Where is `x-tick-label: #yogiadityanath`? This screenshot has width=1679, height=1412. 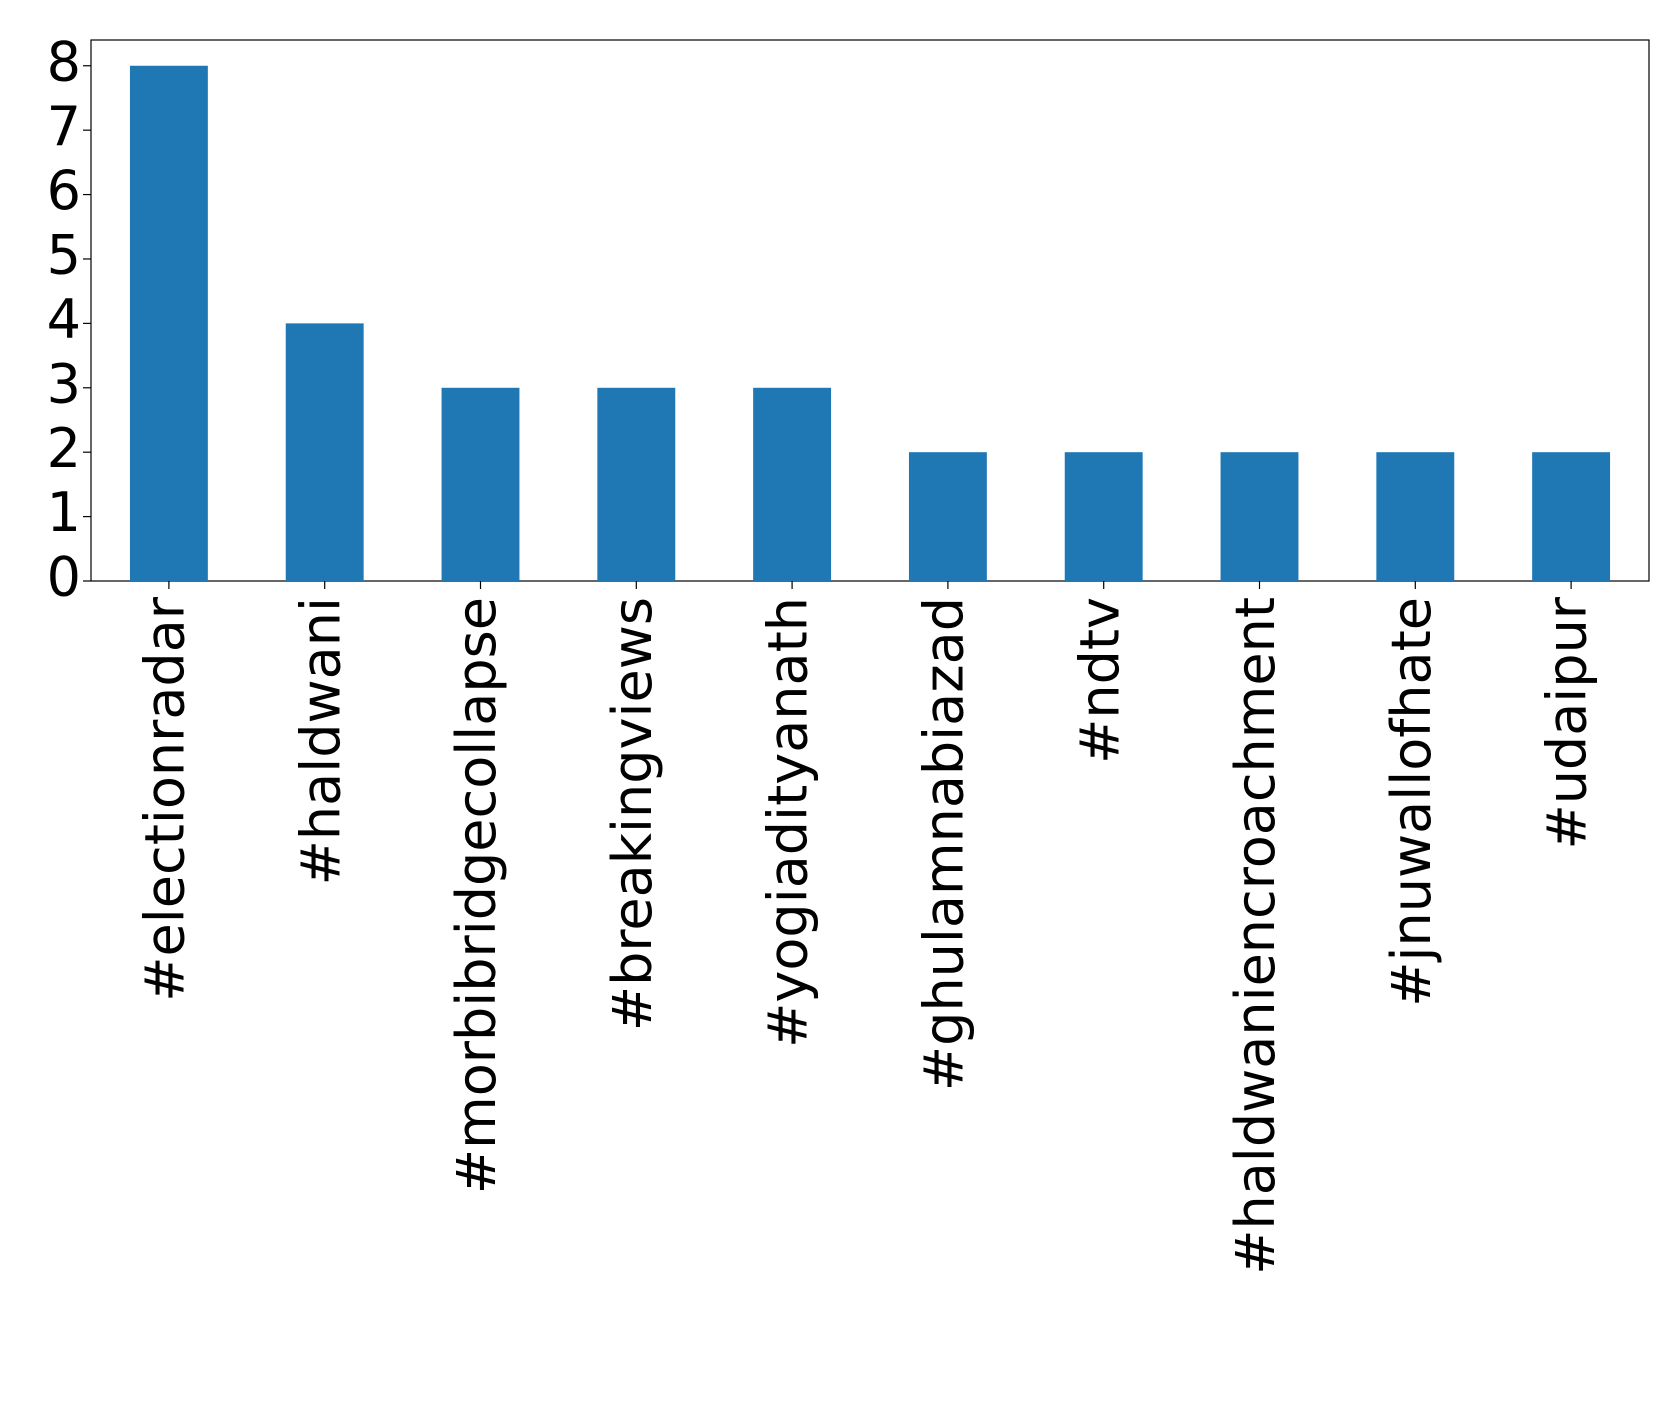
x-tick-label: #yogiadityanath is located at coordinates (788, 822).